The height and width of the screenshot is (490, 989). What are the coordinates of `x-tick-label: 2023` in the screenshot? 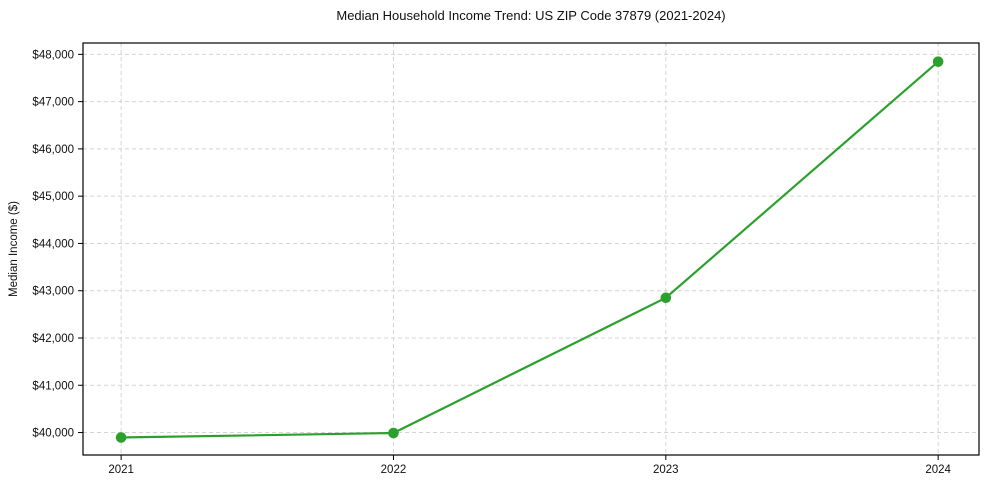 It's located at (666, 470).